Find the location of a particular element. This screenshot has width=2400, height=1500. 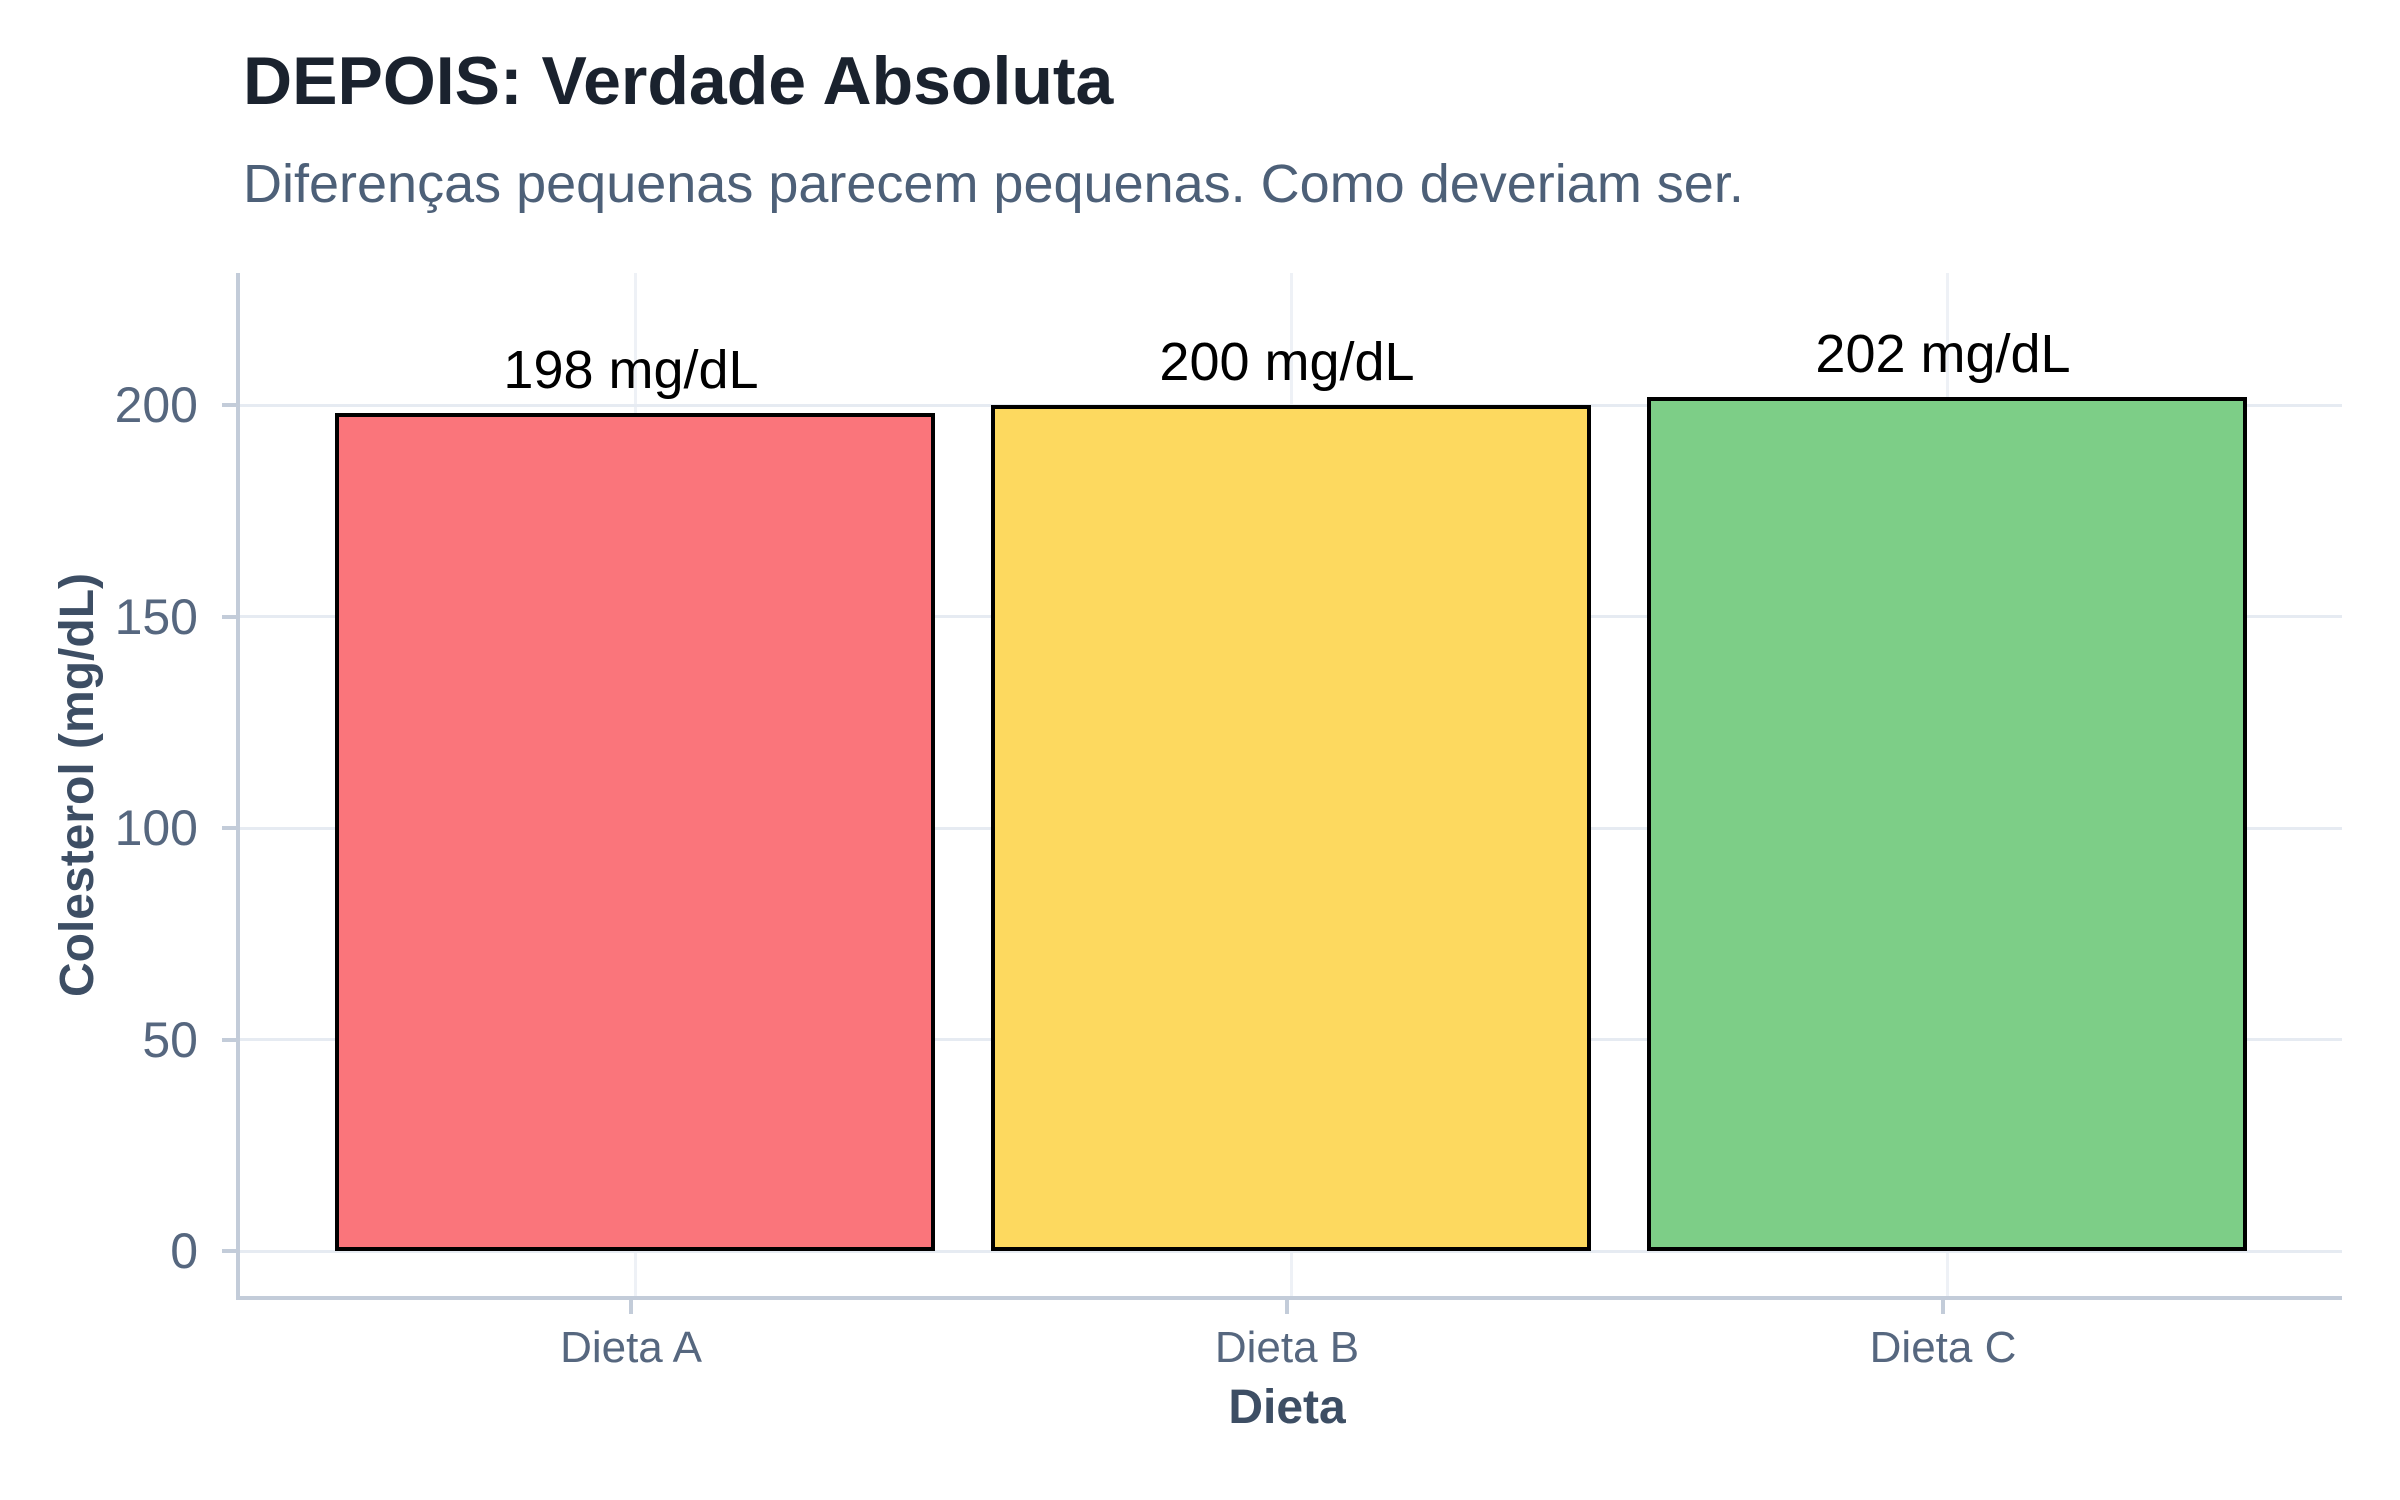

y-tick-label: 50 is located at coordinates (170, 1039).